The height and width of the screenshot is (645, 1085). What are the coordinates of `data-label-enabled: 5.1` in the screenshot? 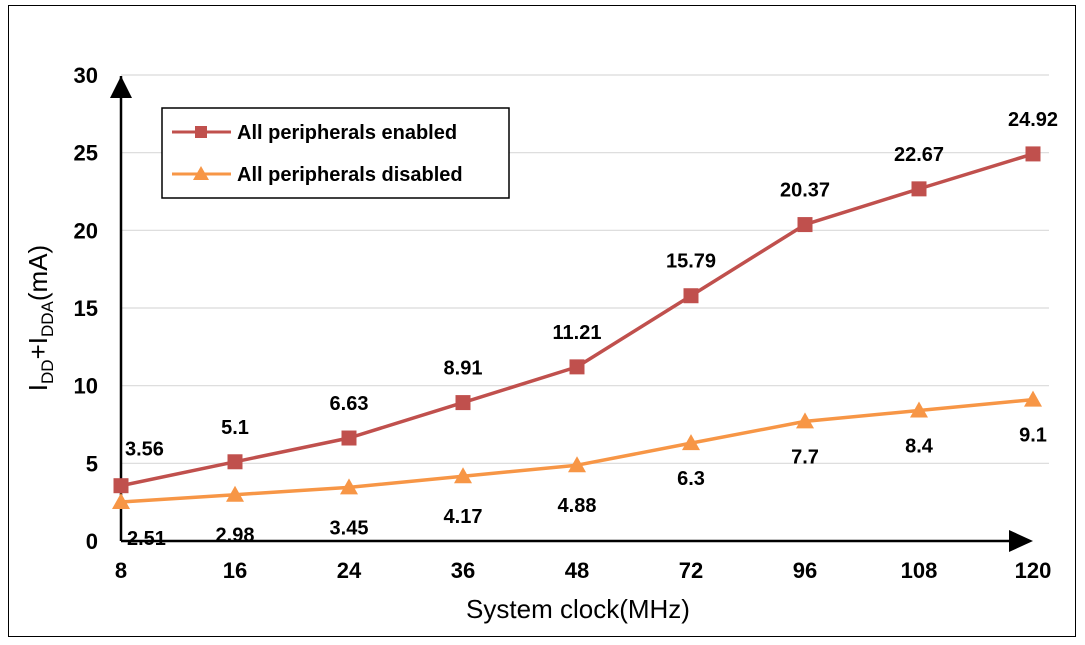 It's located at (235, 428).